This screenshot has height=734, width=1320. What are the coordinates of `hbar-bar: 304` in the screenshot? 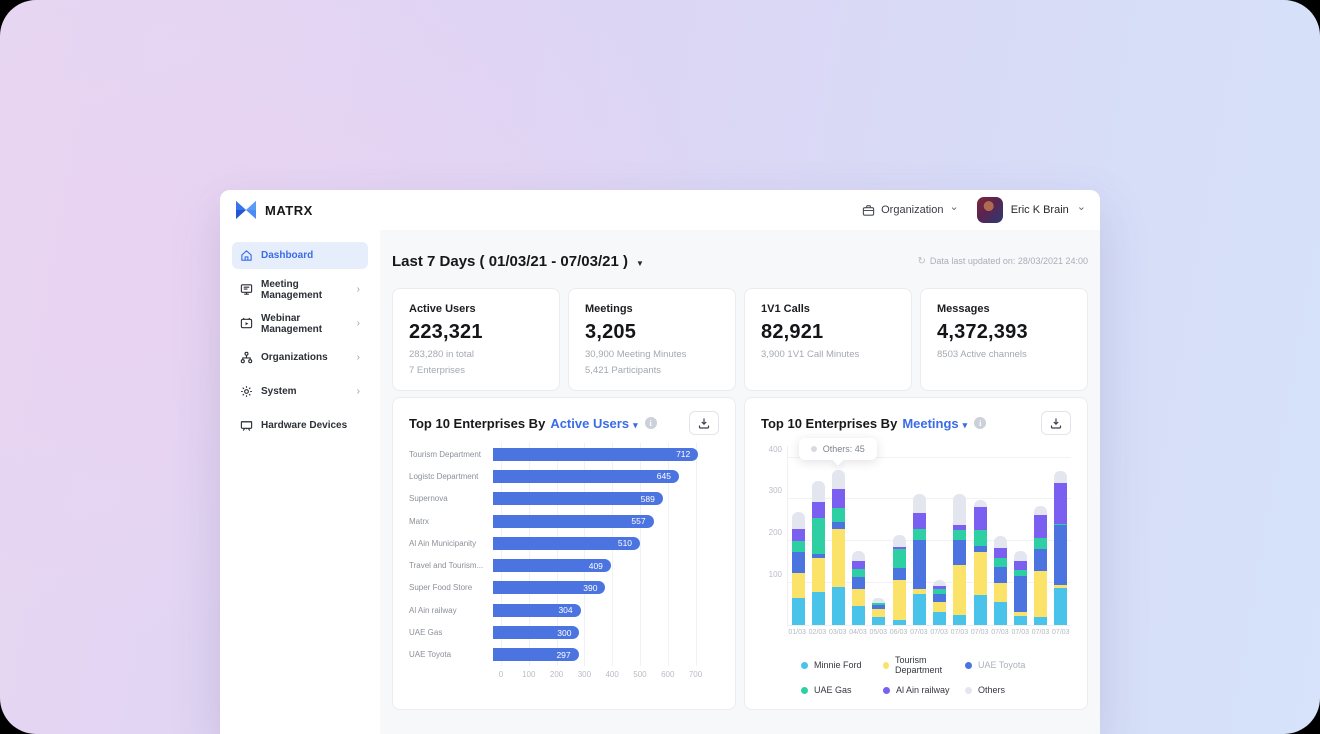 It's located at (537, 610).